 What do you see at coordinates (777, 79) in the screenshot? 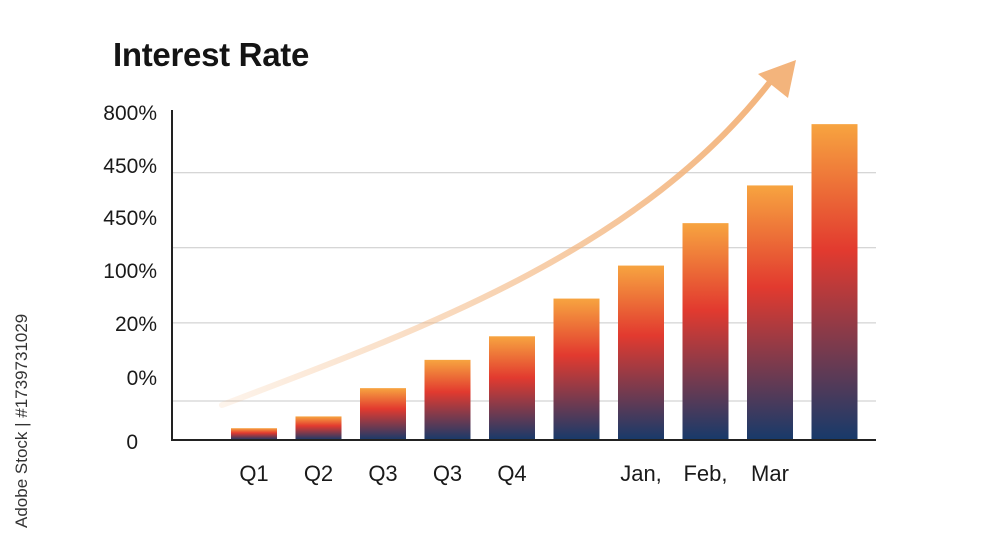
I see `trend-arrow-head` at bounding box center [777, 79].